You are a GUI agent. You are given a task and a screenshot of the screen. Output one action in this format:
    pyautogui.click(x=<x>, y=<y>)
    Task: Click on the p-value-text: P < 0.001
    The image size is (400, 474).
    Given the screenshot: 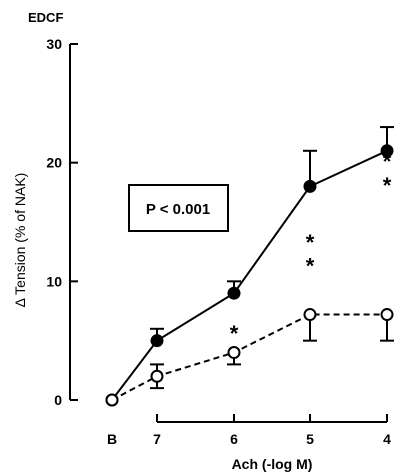 What is the action you would take?
    pyautogui.click(x=178, y=209)
    